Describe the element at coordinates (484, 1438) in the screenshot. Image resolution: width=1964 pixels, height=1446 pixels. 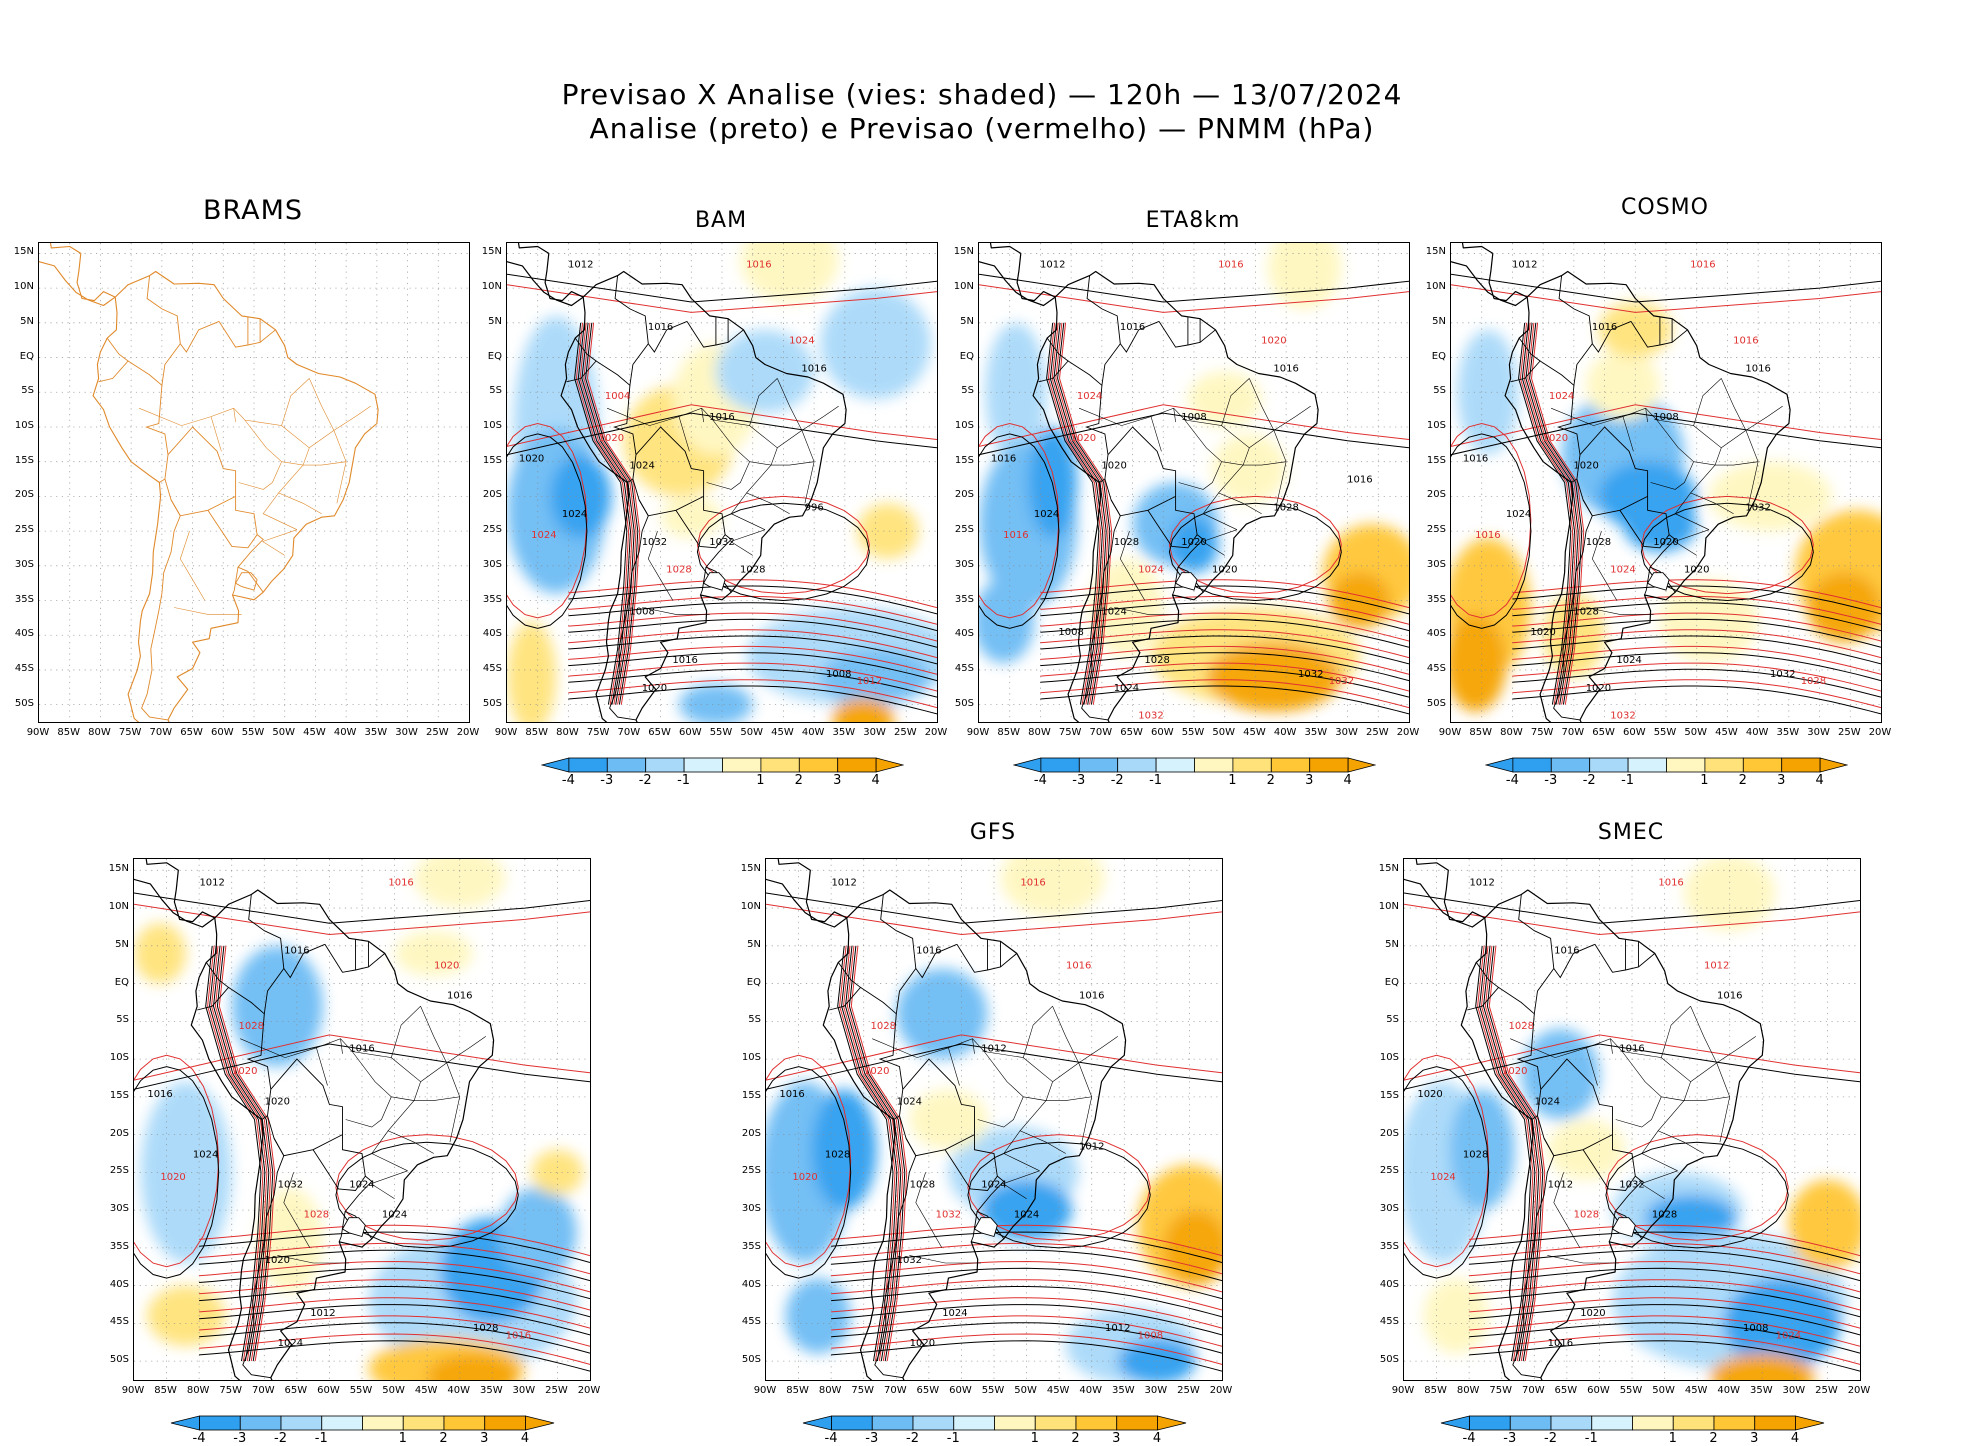
I see `colorbar-label: 3` at that location.